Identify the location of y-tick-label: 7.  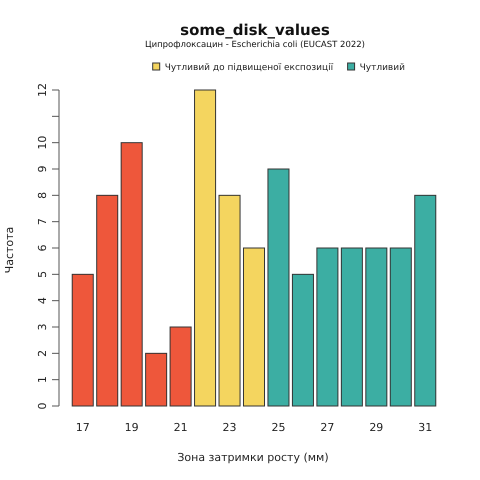
(42, 222).